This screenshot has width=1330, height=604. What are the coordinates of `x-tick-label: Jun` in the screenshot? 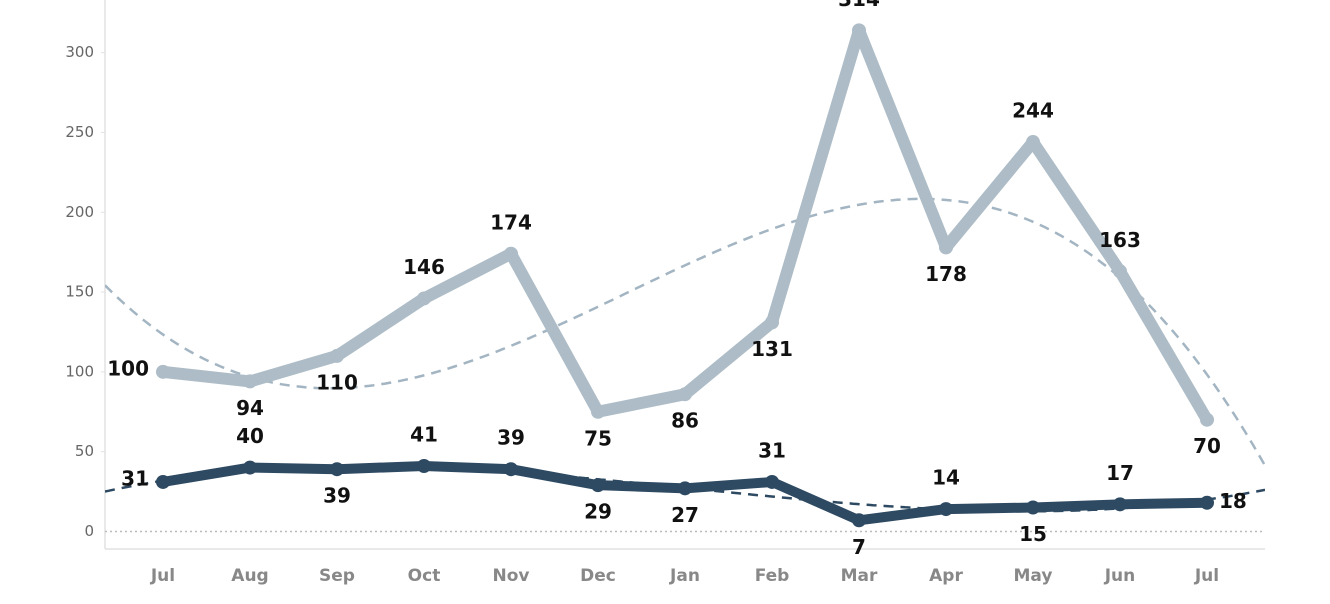 It's located at (1120, 576).